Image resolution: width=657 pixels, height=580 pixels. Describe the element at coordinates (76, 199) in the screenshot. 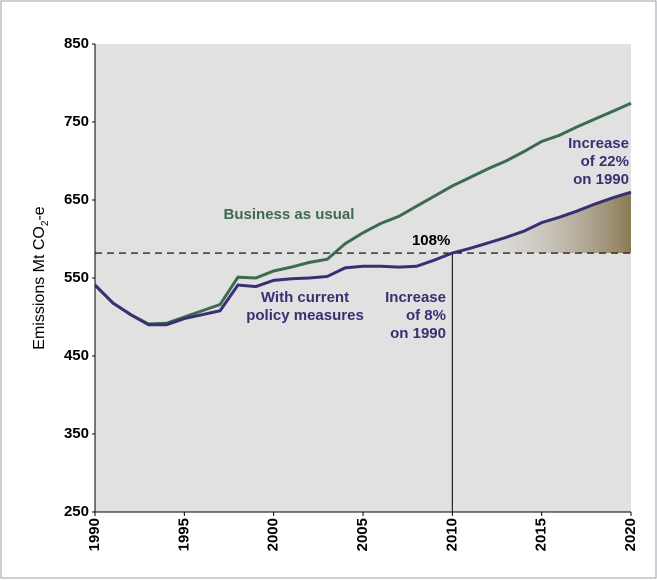

I see `y-tick-label: 650` at that location.